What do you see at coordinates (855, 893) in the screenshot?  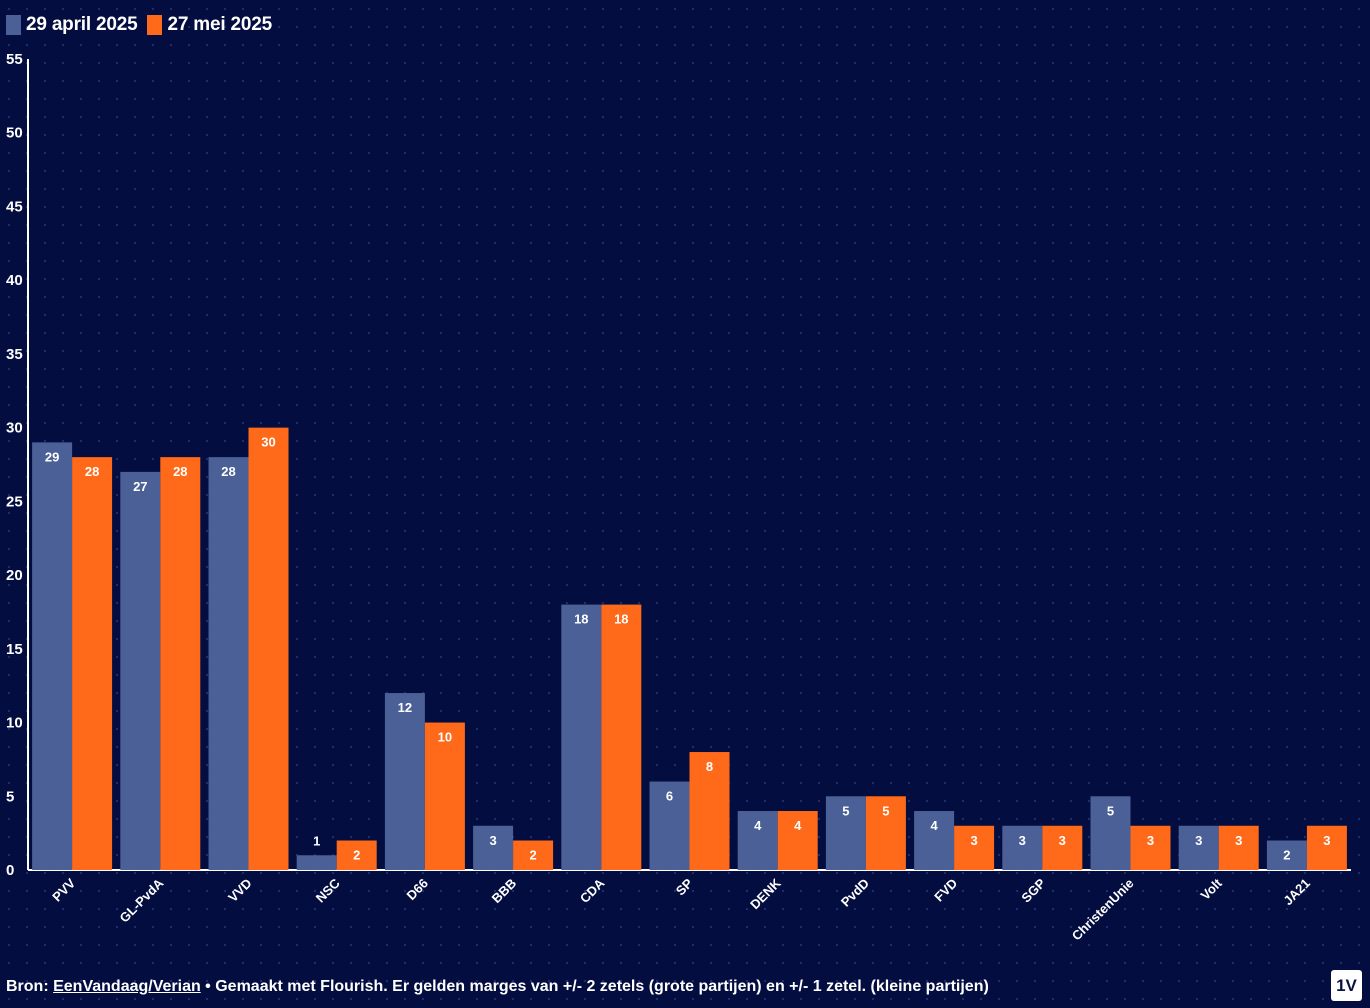 I see `x-tick-label: PvdD` at bounding box center [855, 893].